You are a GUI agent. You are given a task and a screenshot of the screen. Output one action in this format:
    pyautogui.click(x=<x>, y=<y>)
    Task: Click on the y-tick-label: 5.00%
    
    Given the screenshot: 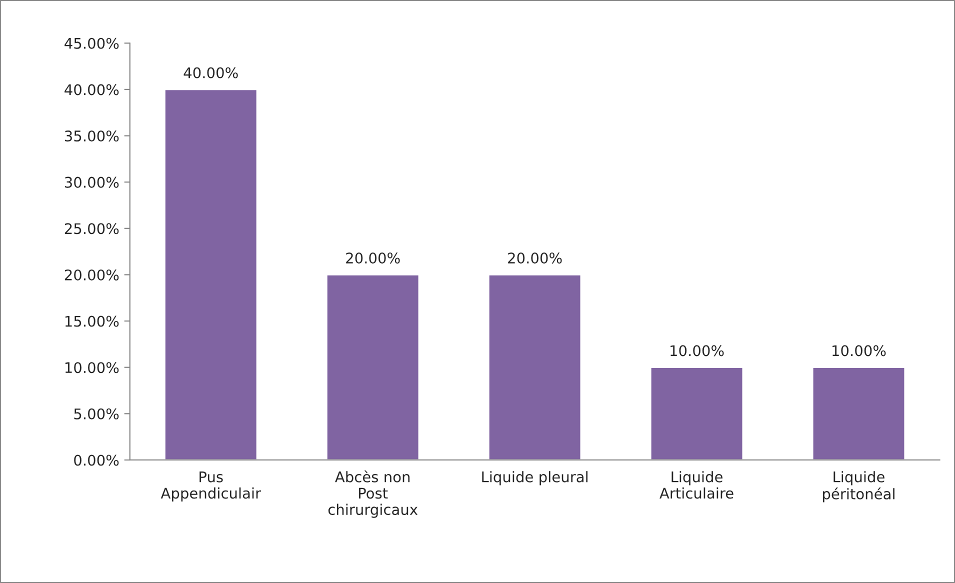 What is the action you would take?
    pyautogui.click(x=96, y=414)
    